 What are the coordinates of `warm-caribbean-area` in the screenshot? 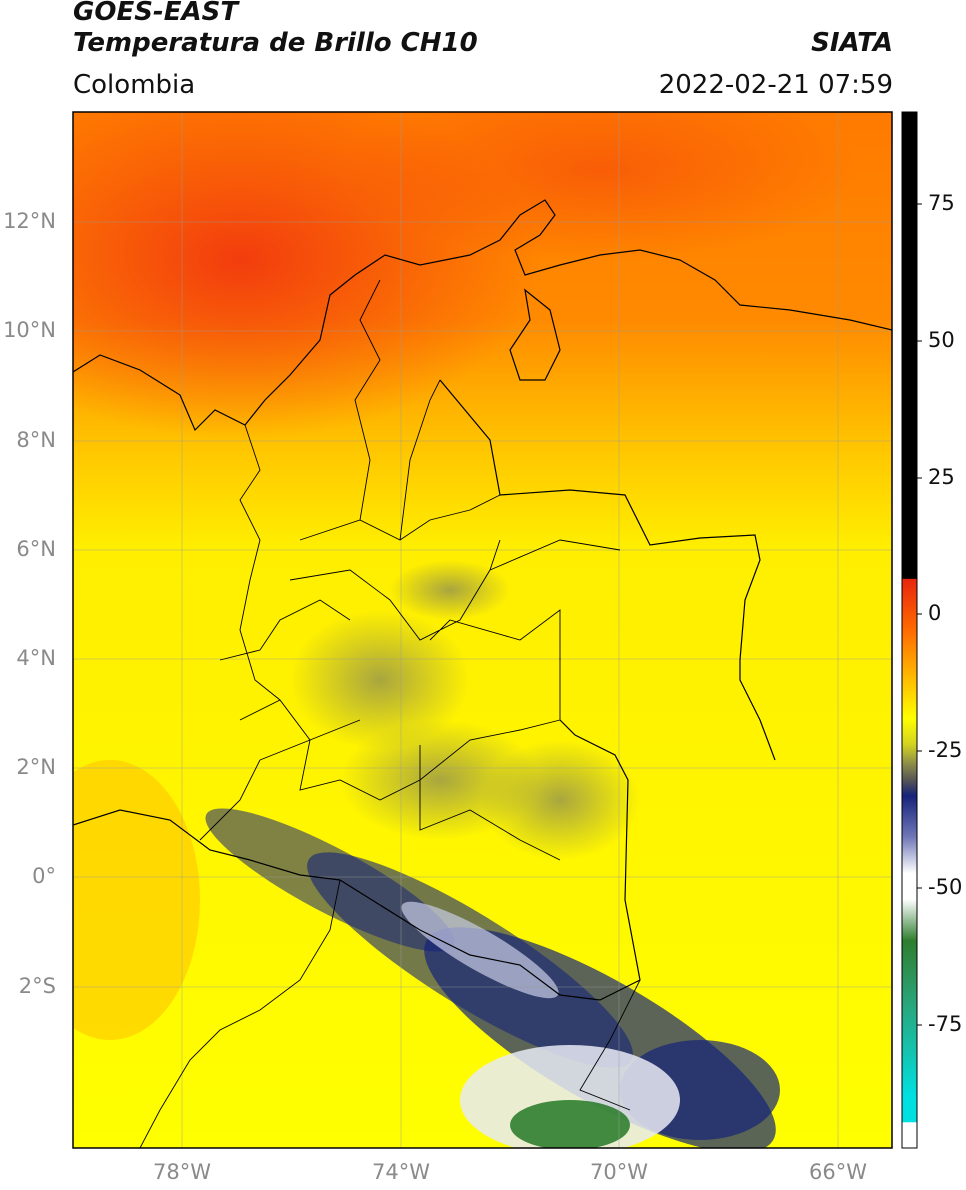 It's located at (600, 186).